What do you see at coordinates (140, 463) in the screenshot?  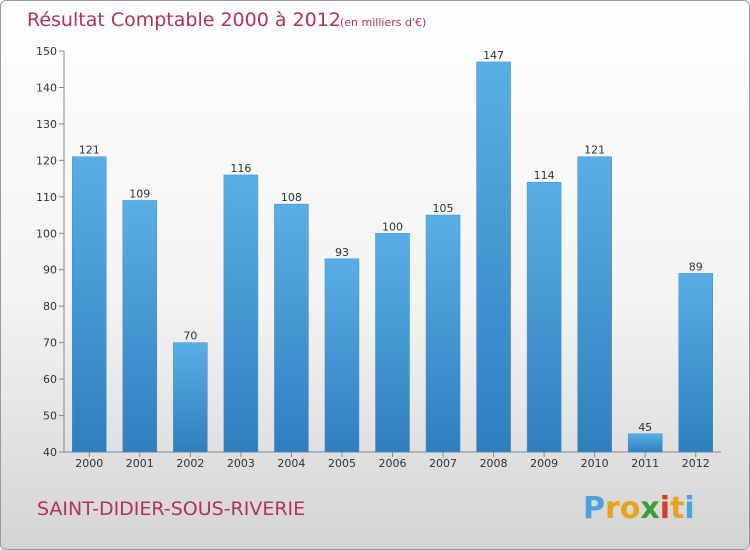 I see `x-tick-label-2001: 2001` at bounding box center [140, 463].